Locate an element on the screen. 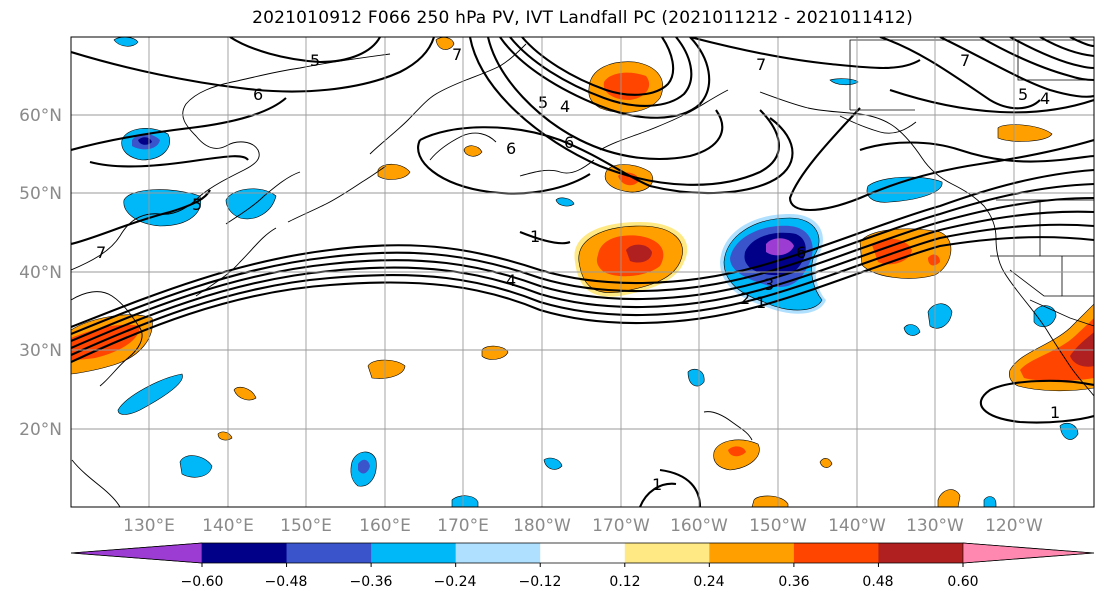  colorbar-tick-label: −0.60 is located at coordinates (202, 582).